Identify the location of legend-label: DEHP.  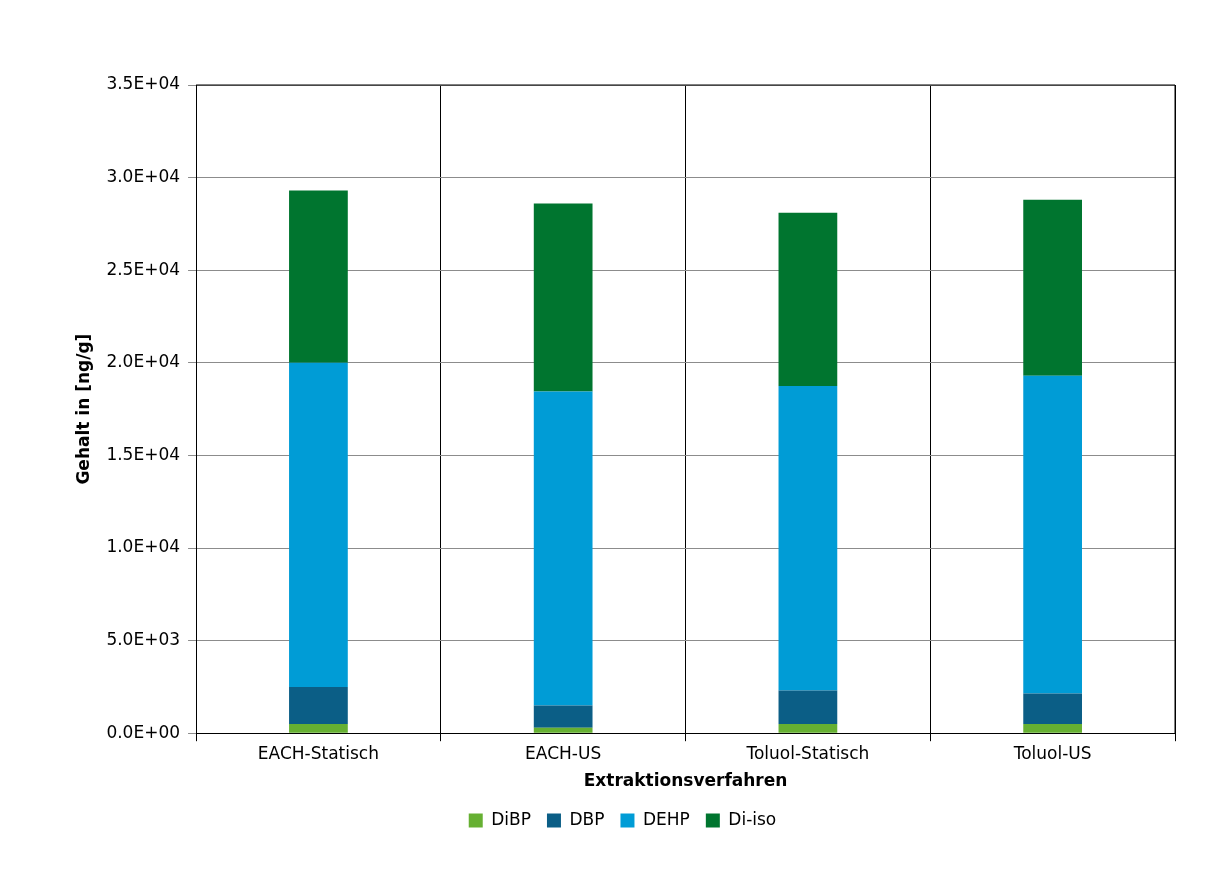
(666, 818).